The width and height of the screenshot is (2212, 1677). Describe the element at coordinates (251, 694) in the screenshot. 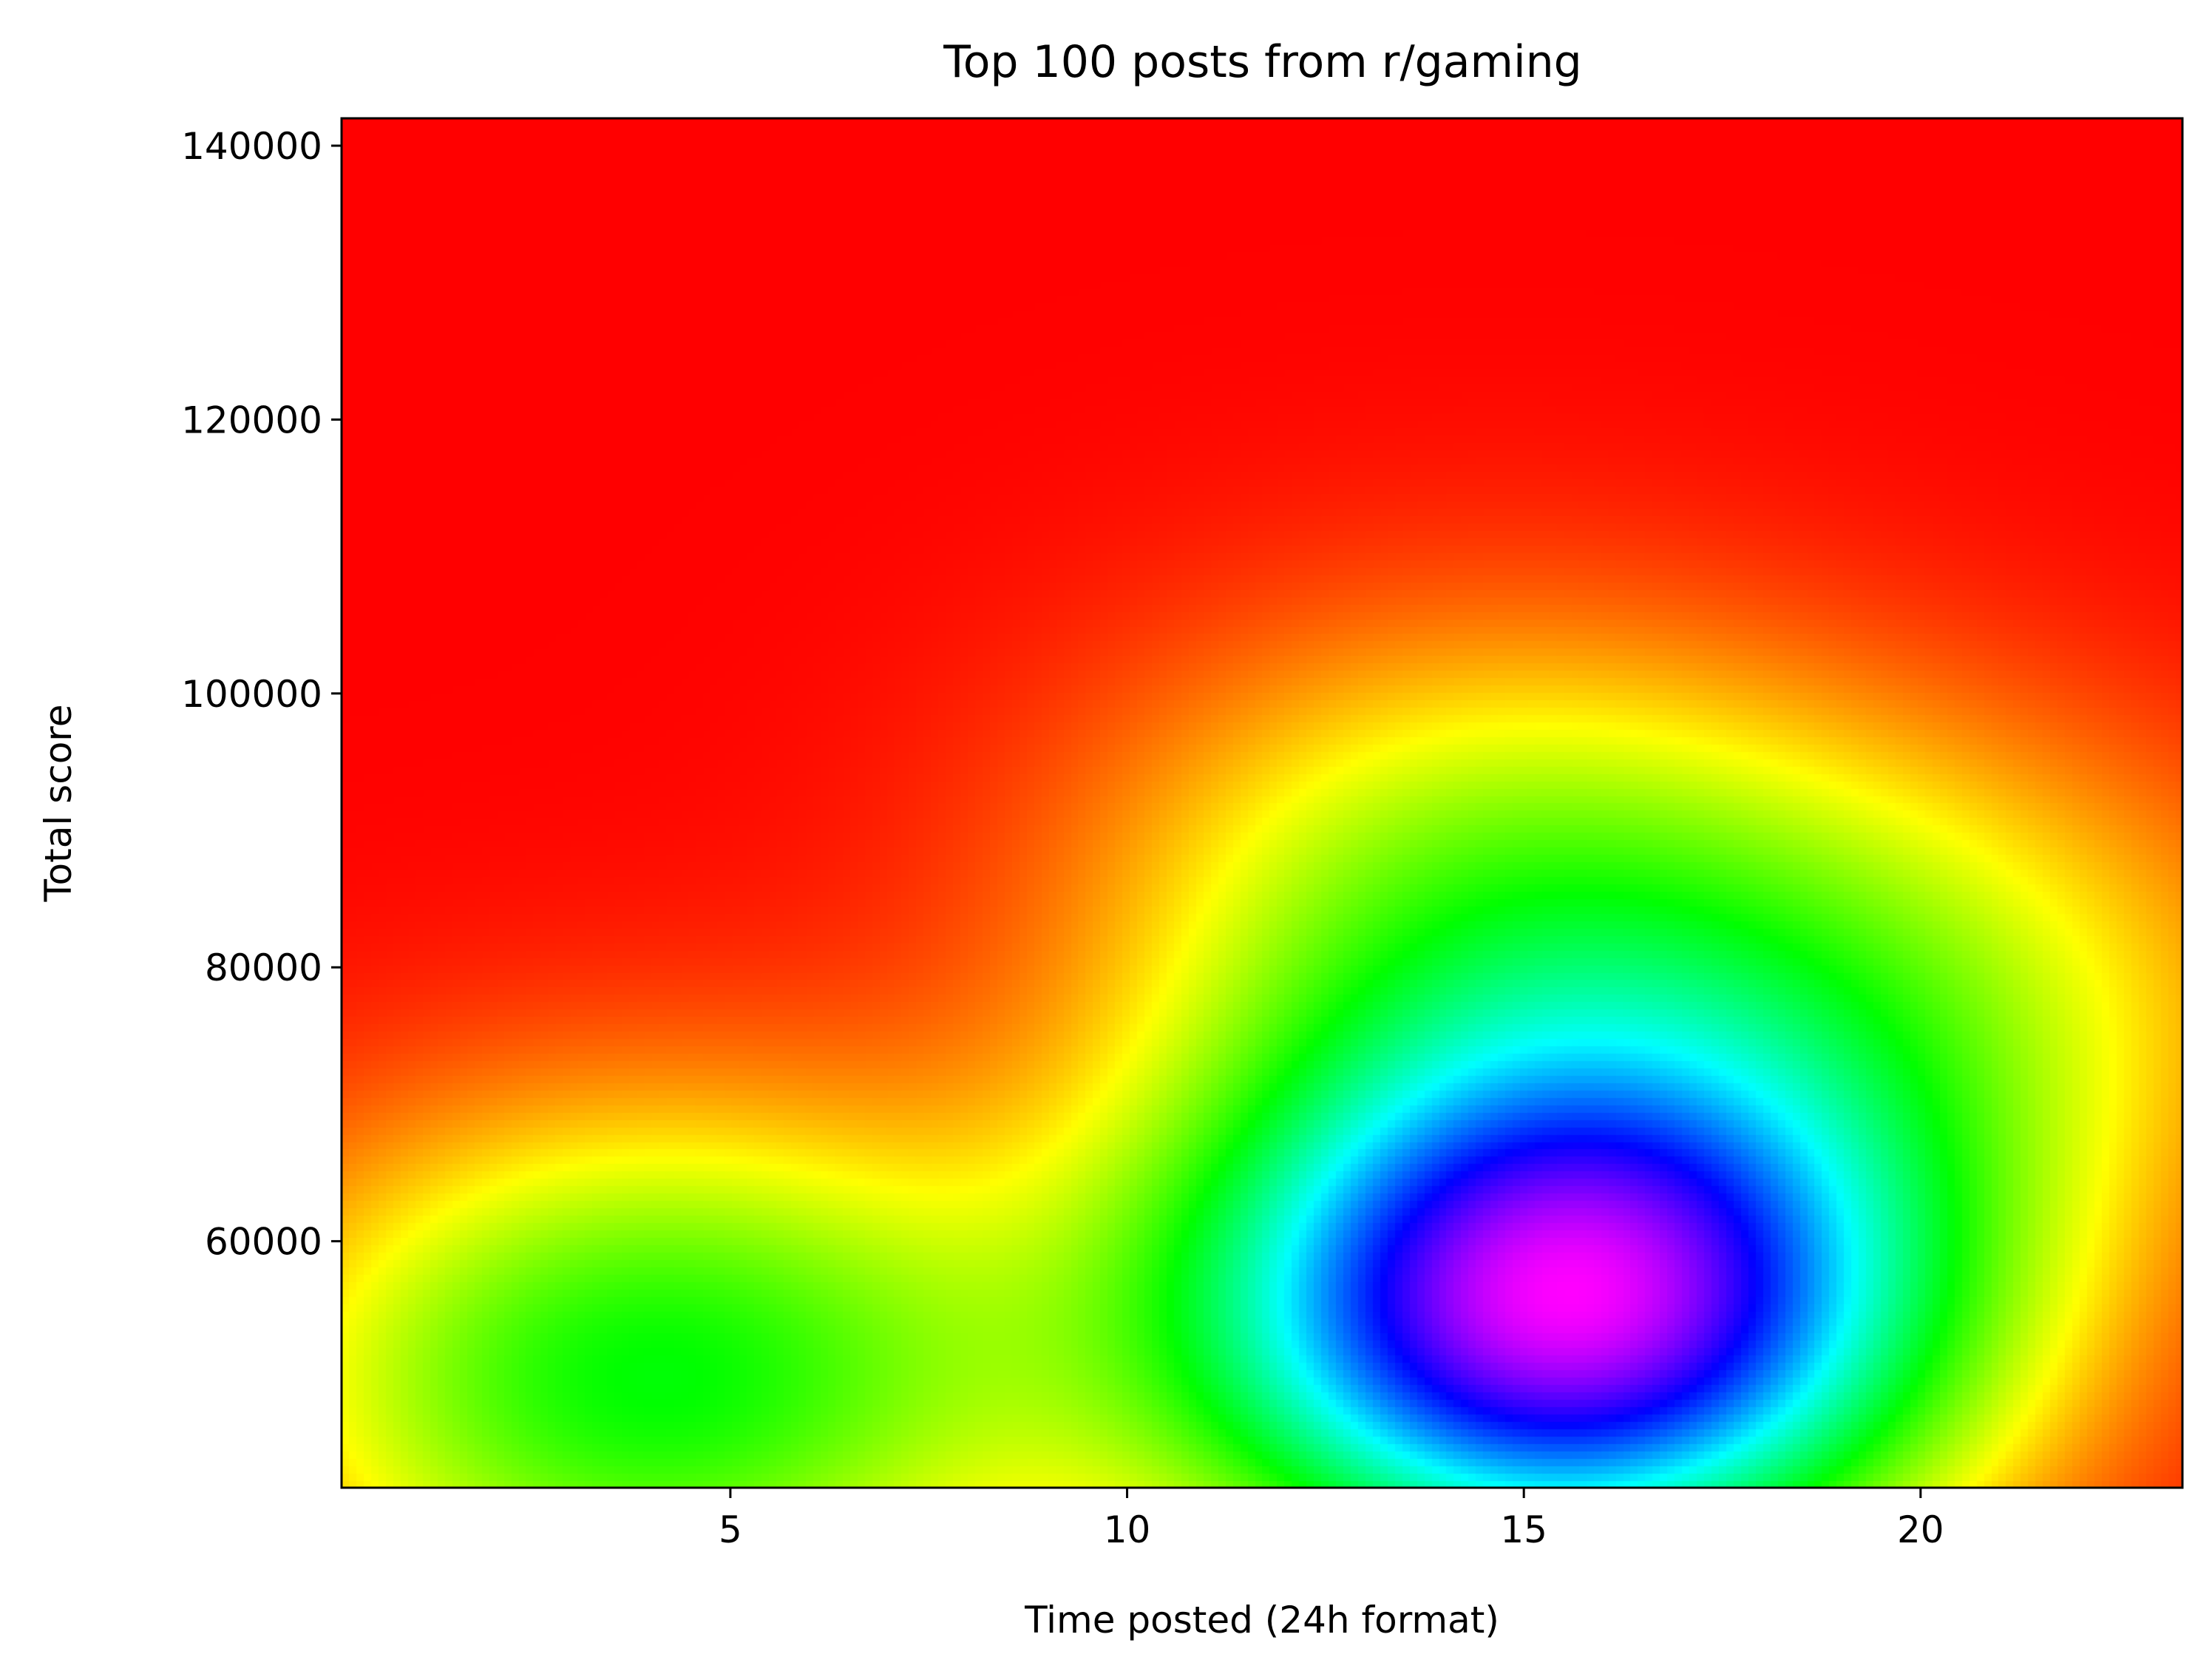

I see `y-tick-label: 100000` at that location.